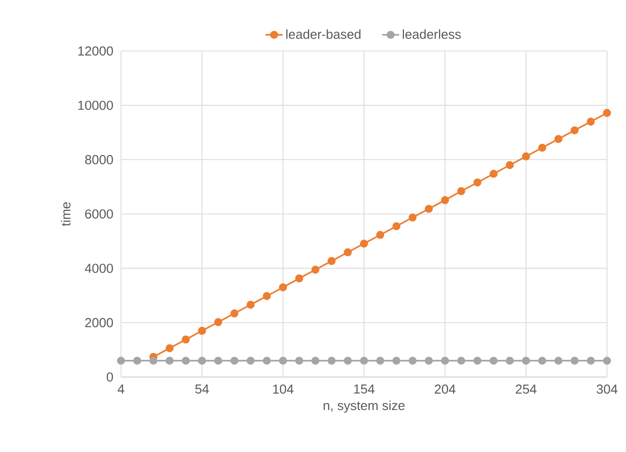  What do you see at coordinates (98, 268) in the screenshot?
I see `y-tick-label: 4000` at bounding box center [98, 268].